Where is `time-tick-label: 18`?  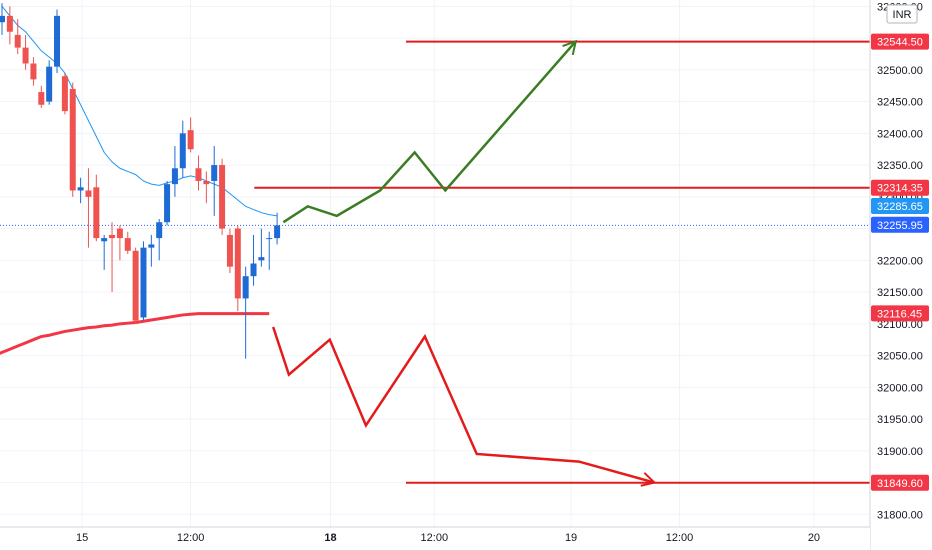 time-tick-label: 18 is located at coordinates (330, 538).